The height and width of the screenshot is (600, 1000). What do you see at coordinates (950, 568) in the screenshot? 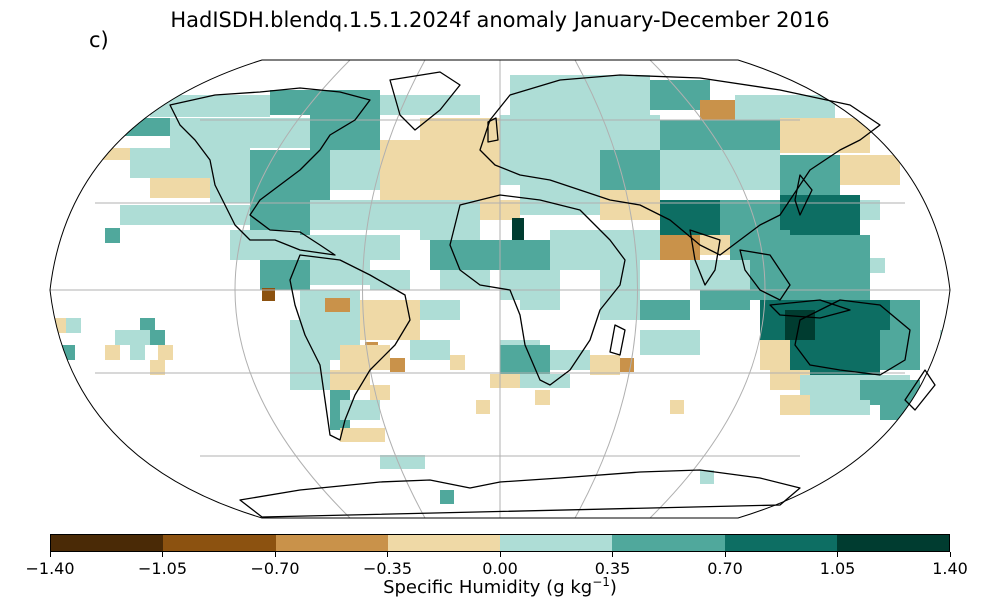
I see `colorbar-tick-label: 1.40` at bounding box center [950, 568].